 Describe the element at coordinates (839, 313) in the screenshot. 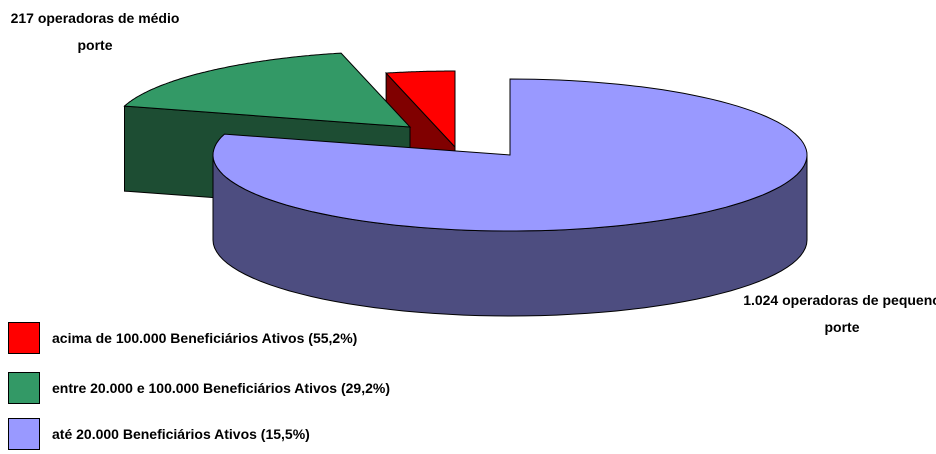

I see `slice-label: 1.024 operadoras de pequeno porte` at that location.